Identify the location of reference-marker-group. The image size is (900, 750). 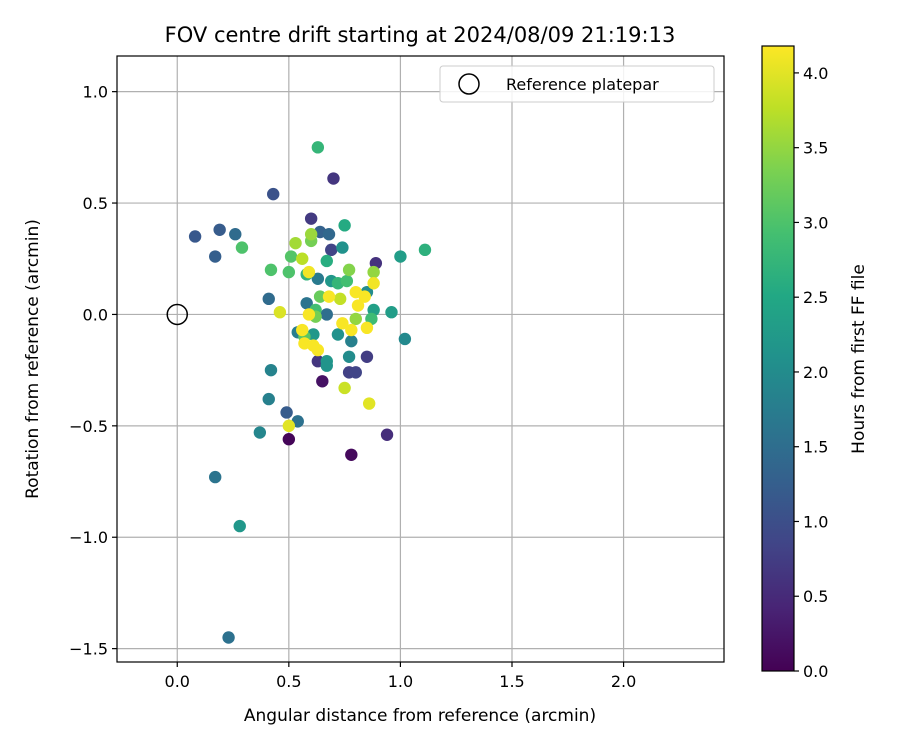
(177, 314).